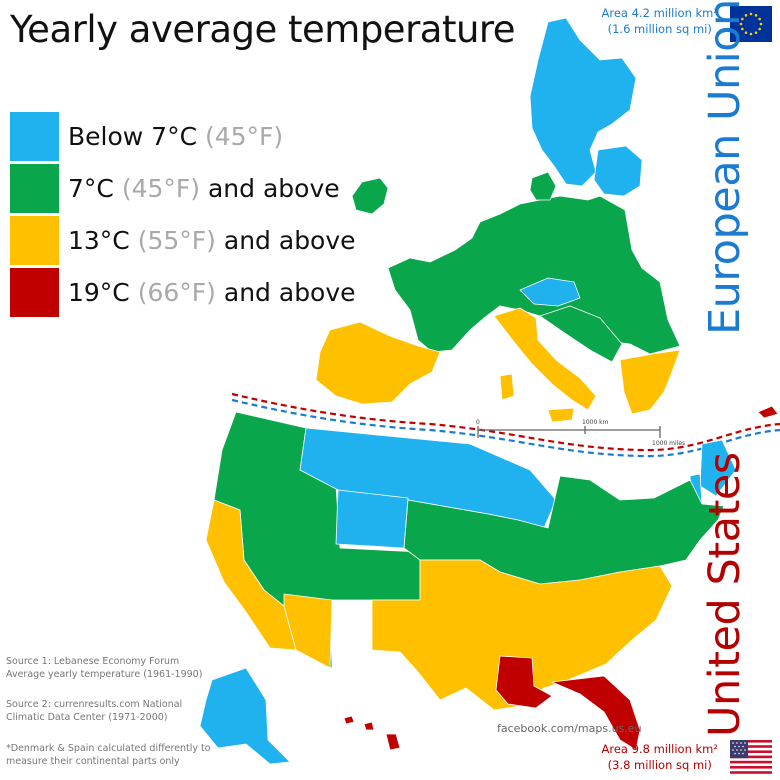 Image resolution: width=780 pixels, height=780 pixels. I want to click on legend-celsius: Below 7°C, so click(133, 136).